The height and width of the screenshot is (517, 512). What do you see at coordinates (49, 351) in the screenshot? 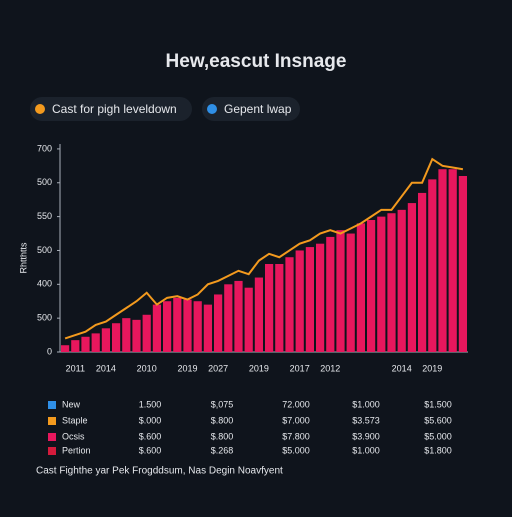
I see `y-tick-label: 0` at bounding box center [49, 351].